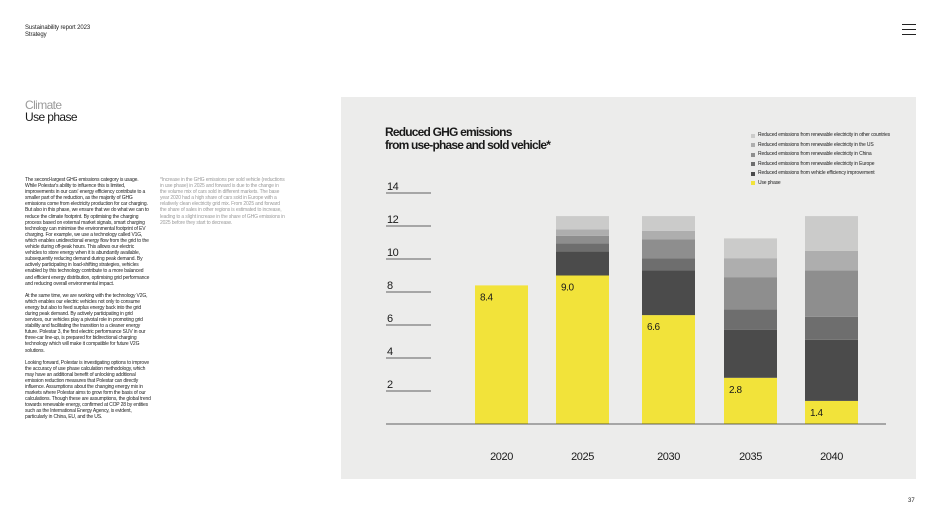  Describe the element at coordinates (736, 390) in the screenshot. I see `data-label: 2.8` at that location.